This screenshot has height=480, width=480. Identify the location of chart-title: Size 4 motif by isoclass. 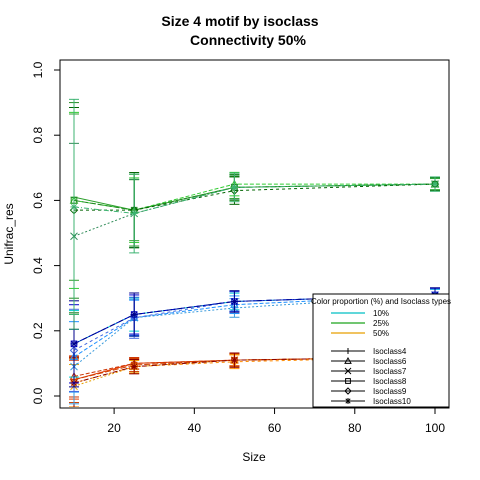
(239, 21).